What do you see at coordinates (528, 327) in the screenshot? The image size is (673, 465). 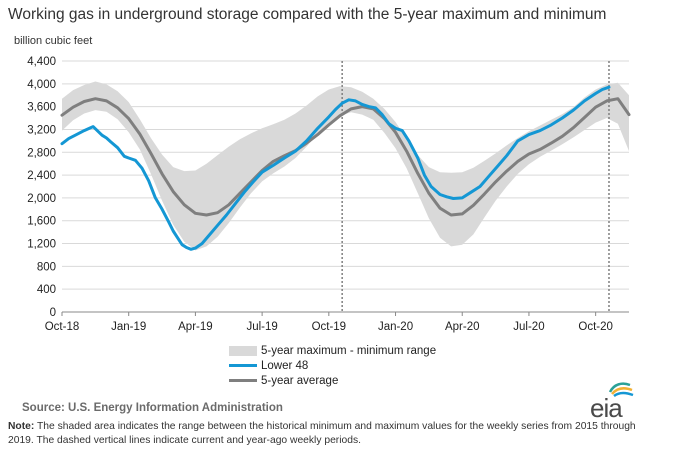 I see `x-tick-label: Jul-20` at bounding box center [528, 327].